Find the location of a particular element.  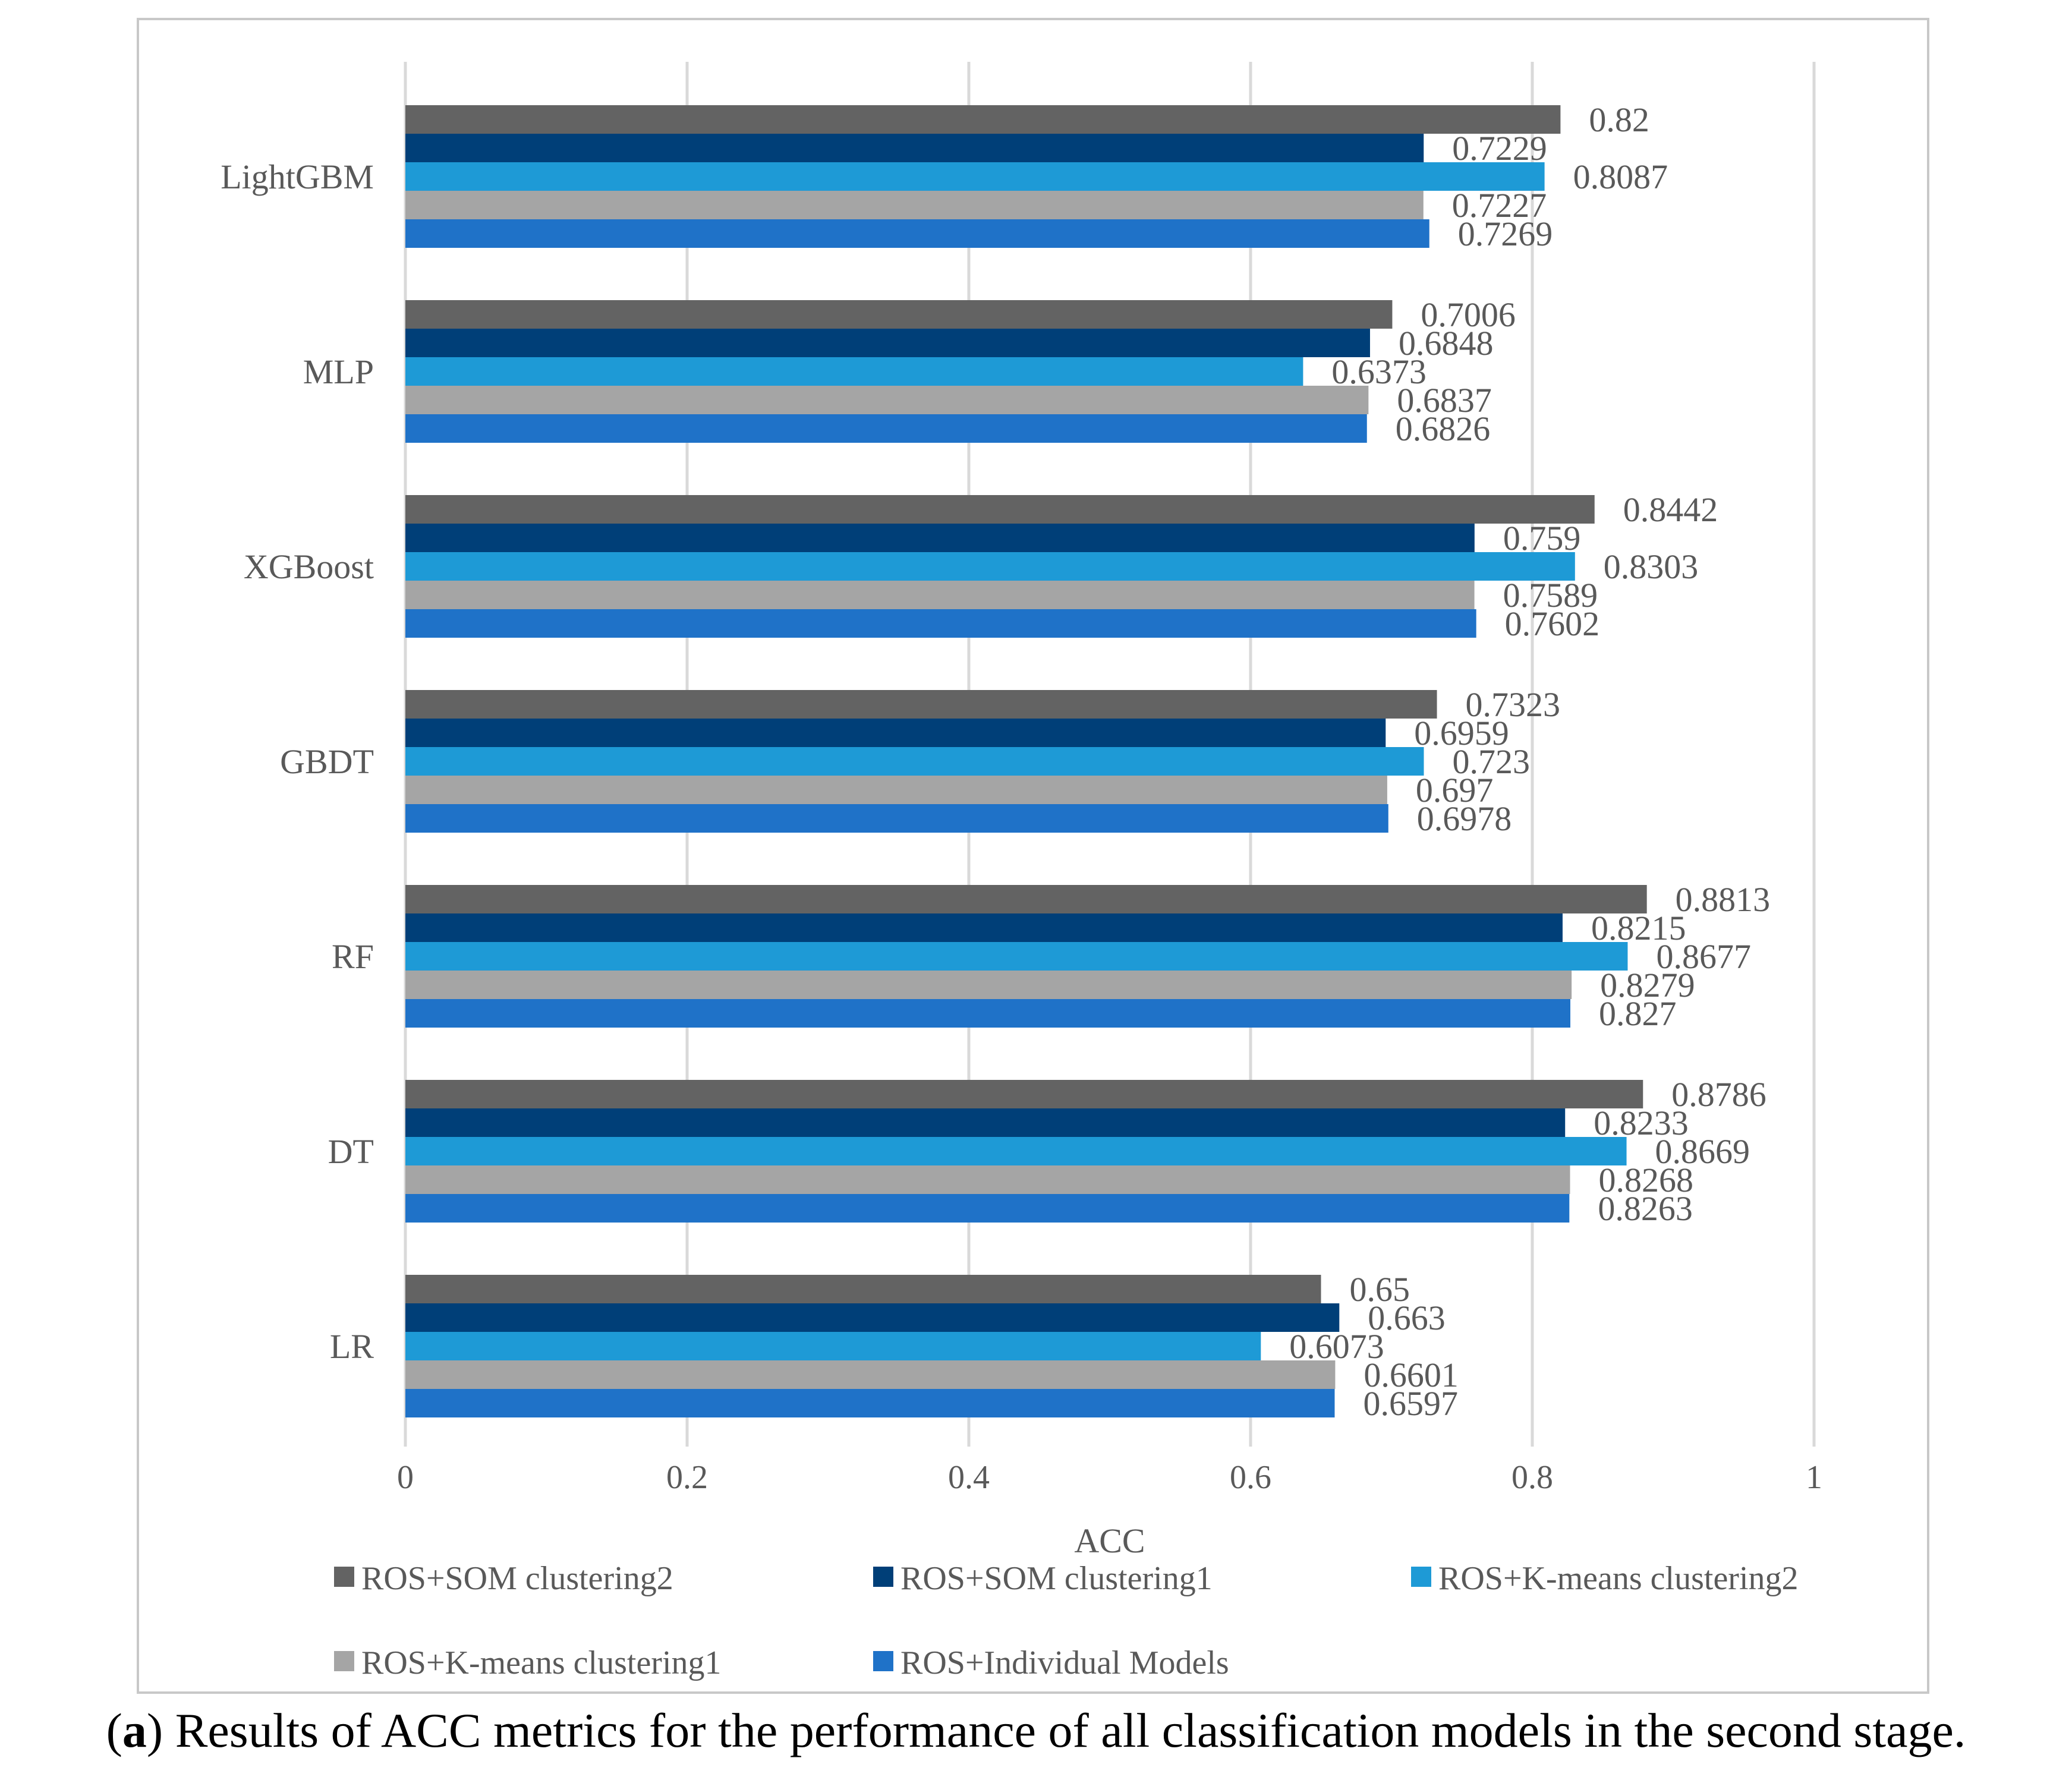

data-label: 0.663 is located at coordinates (1407, 1318).